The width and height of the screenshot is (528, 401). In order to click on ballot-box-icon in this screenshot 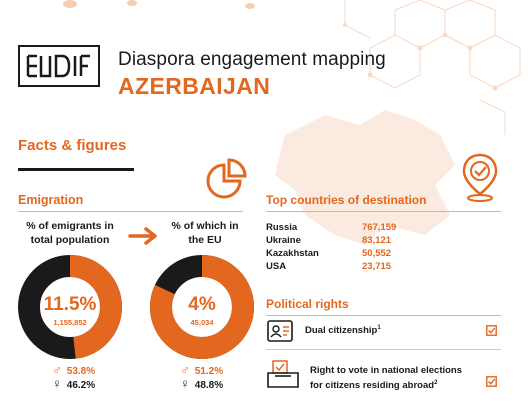, I will do `click(283, 374)`.